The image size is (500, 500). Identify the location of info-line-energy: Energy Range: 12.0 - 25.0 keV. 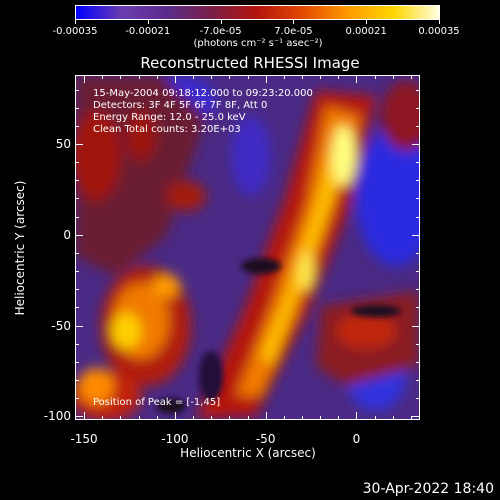
(169, 117).